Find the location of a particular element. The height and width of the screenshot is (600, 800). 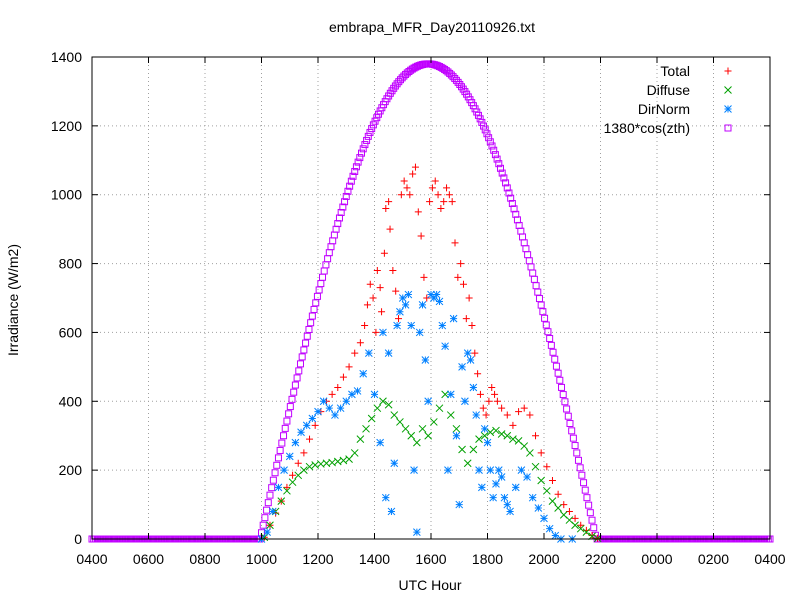

x-tick-label: 0200 is located at coordinates (713, 559).